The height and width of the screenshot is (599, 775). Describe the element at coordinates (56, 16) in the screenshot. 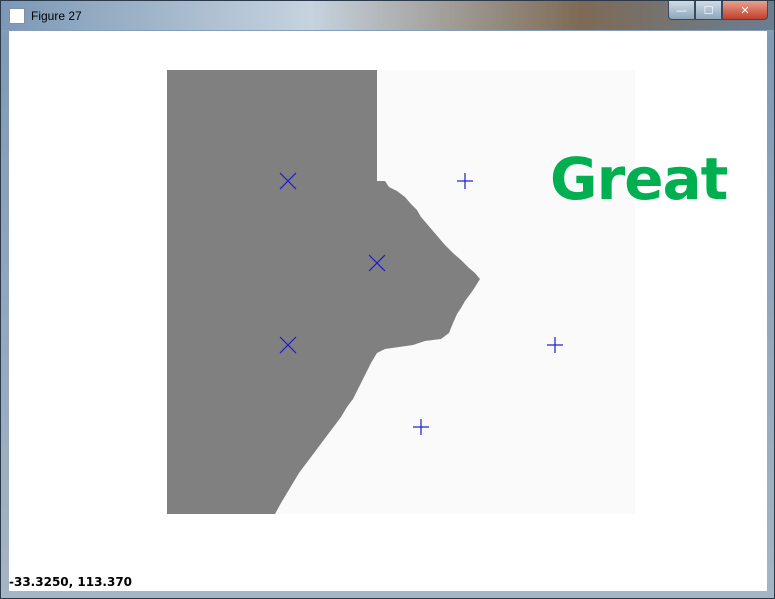

I see `window-title: Figure 27` at that location.